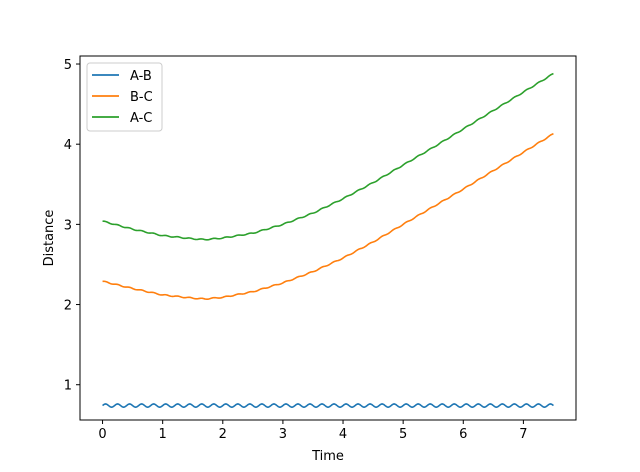 This screenshot has height=472, width=640. I want to click on x-tick-label: 4, so click(343, 434).